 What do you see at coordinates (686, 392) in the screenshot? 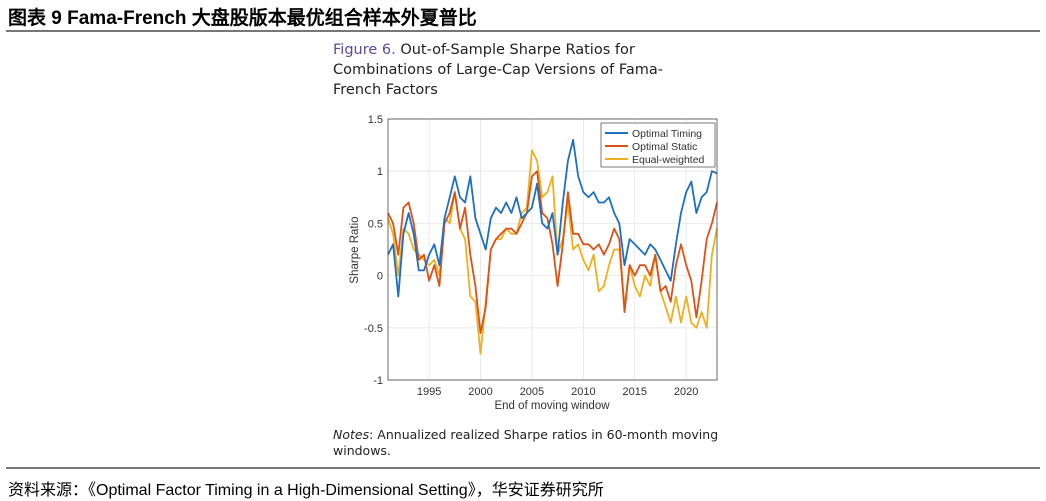
I see `x-tick-label: 2020` at bounding box center [686, 392].